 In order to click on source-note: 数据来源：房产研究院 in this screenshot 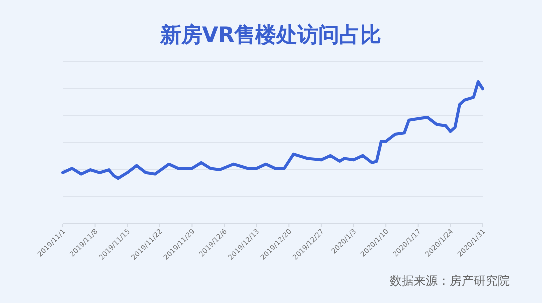, I will do `click(450, 281)`.